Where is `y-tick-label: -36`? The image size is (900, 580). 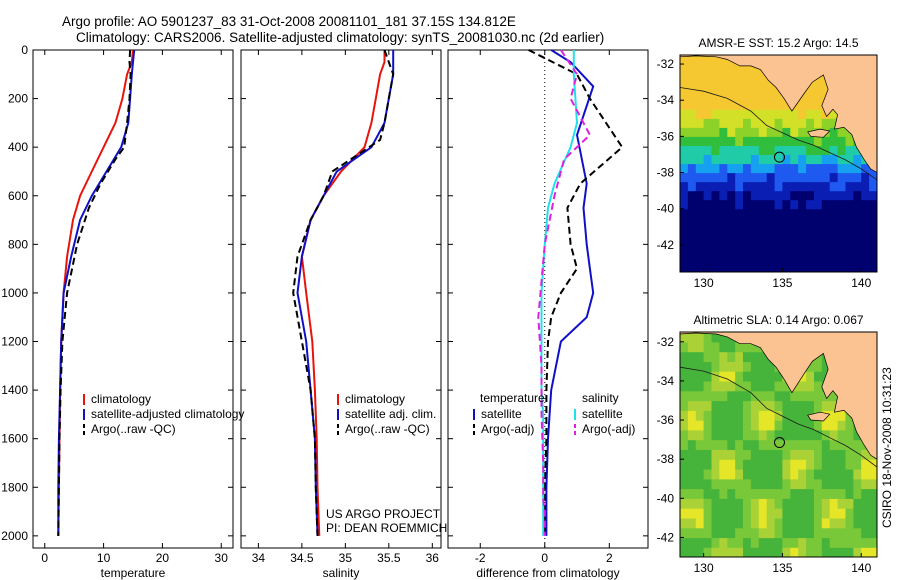 y-tick-label: -36 is located at coordinates (666, 136).